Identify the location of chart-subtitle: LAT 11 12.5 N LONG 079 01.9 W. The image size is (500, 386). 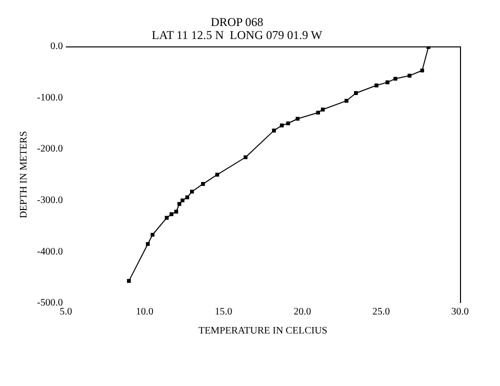
(237, 35).